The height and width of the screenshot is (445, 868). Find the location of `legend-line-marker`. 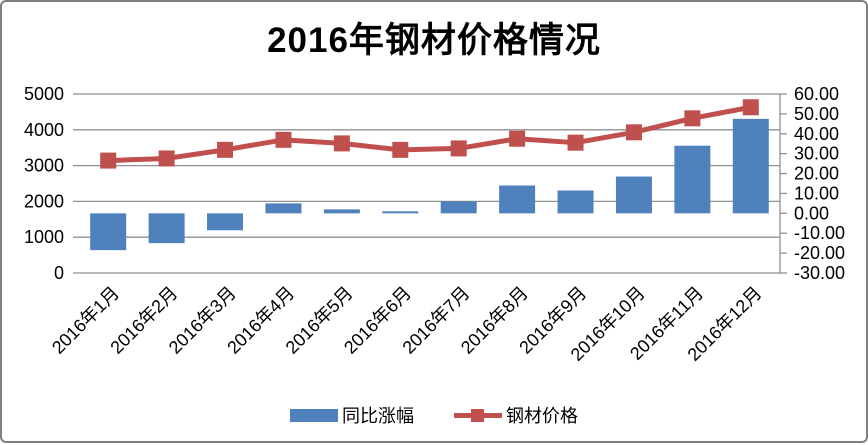

legend-line-marker is located at coordinates (477, 415).